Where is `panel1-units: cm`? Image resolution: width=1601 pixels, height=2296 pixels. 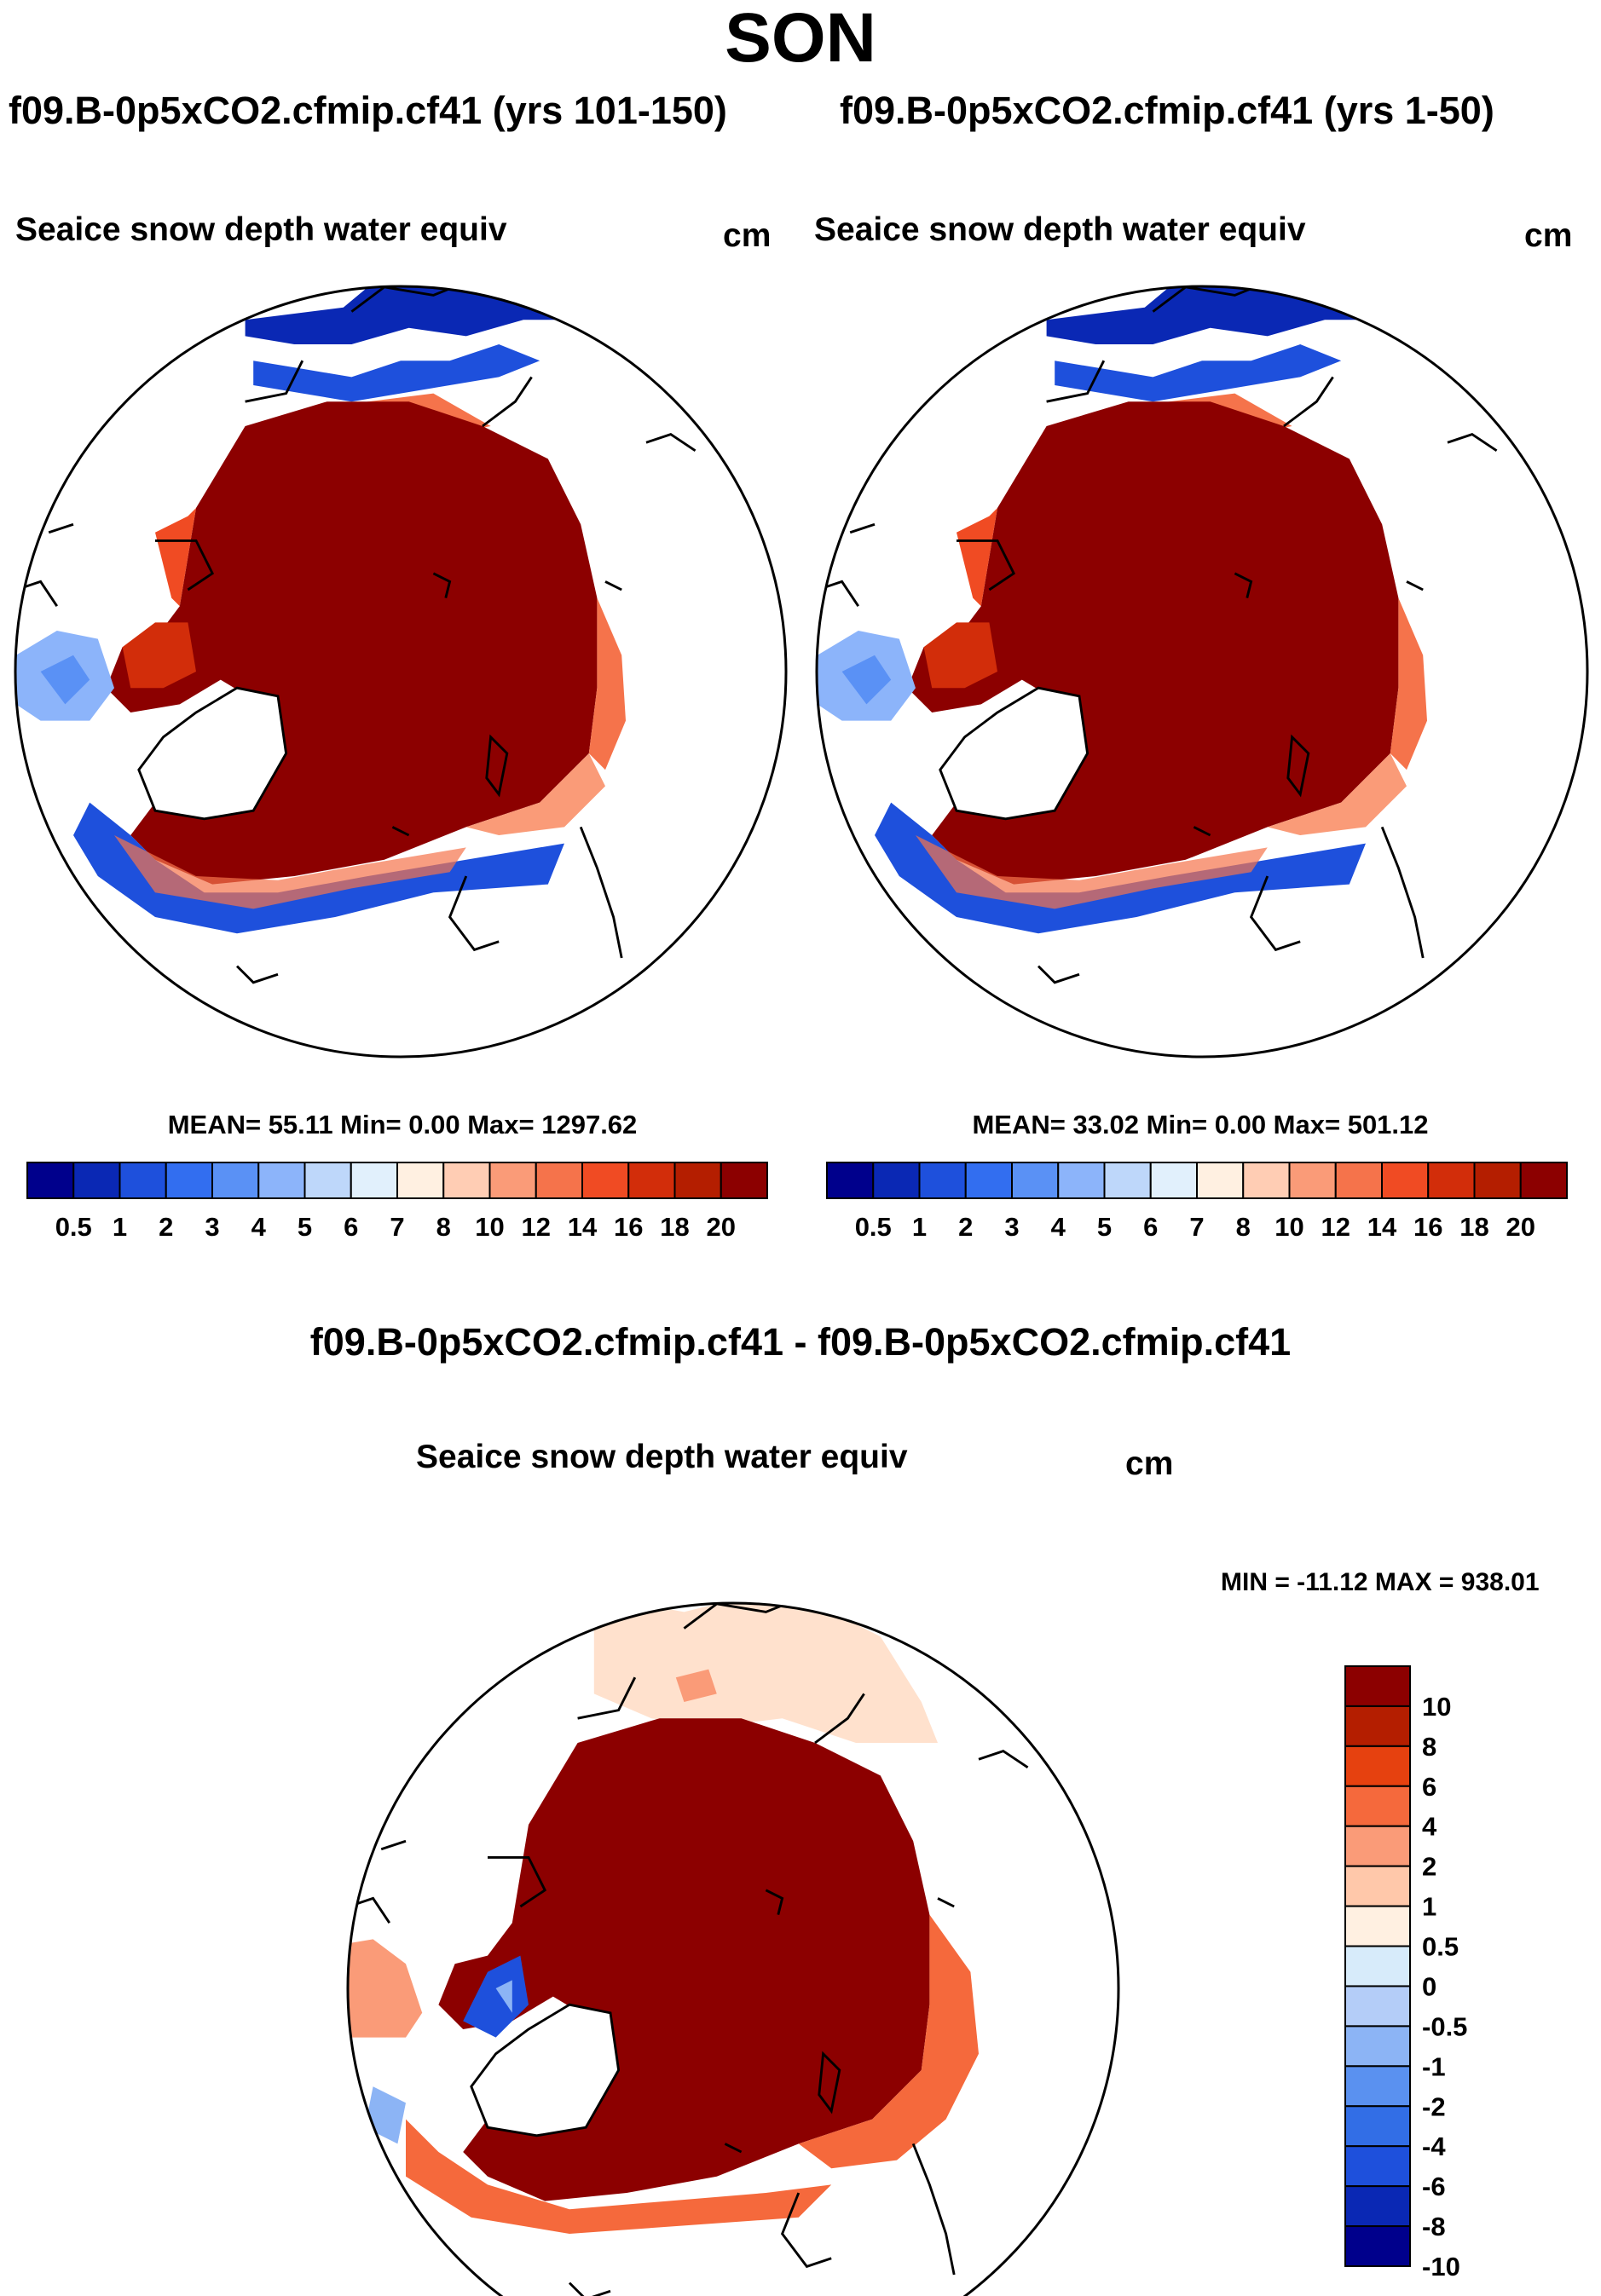
panel1-units: cm is located at coordinates (747, 235).